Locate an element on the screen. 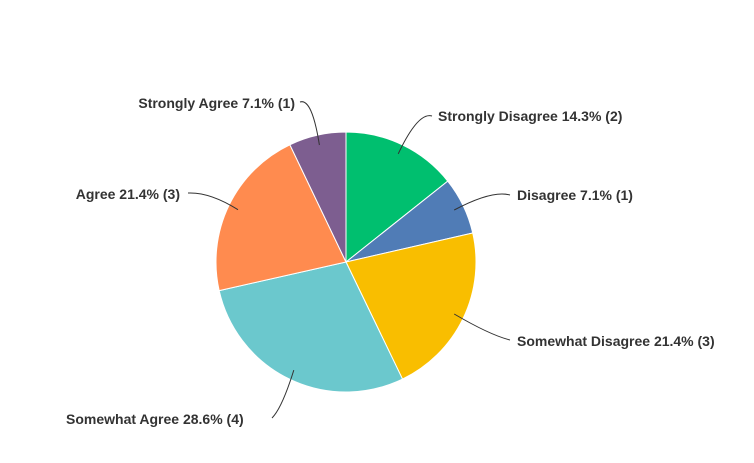  slice-label: Somewhat Agree 28.6% (4) is located at coordinates (155, 419).